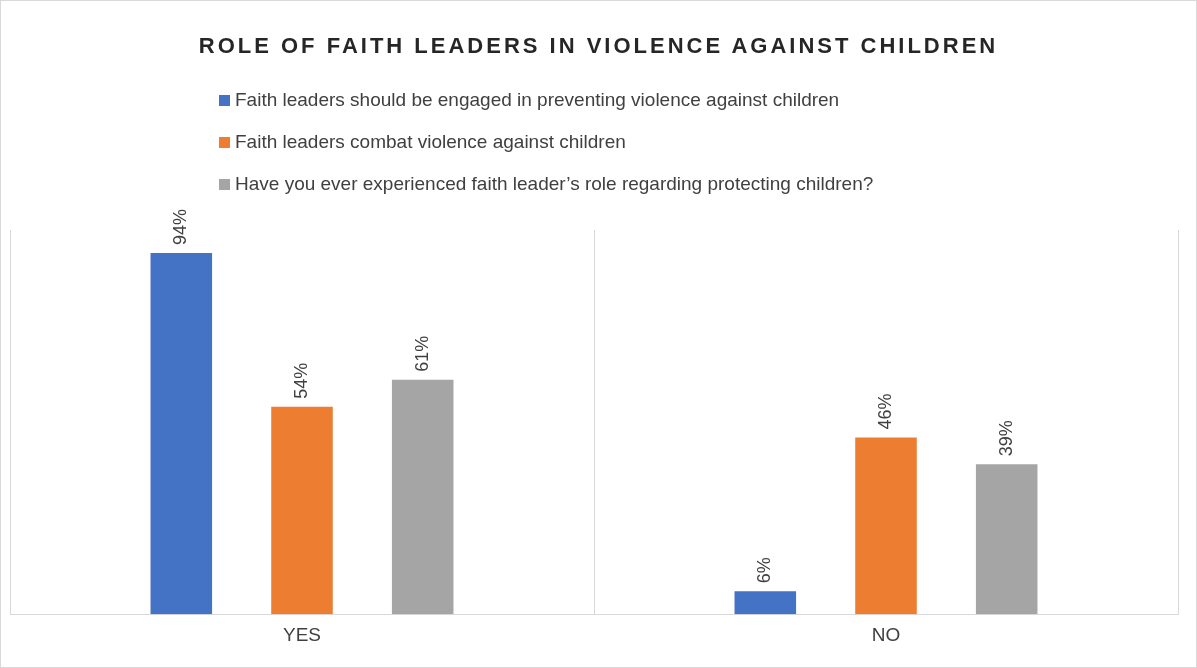  I want to click on legend-label: Have you ever experienced faith leader’s role regarding protecting children?, so click(554, 184).